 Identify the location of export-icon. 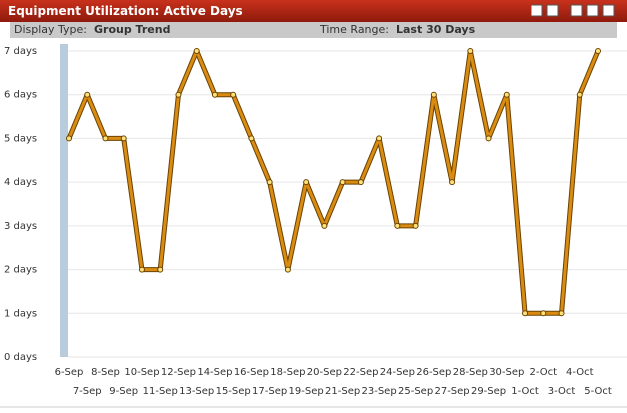
(552, 10).